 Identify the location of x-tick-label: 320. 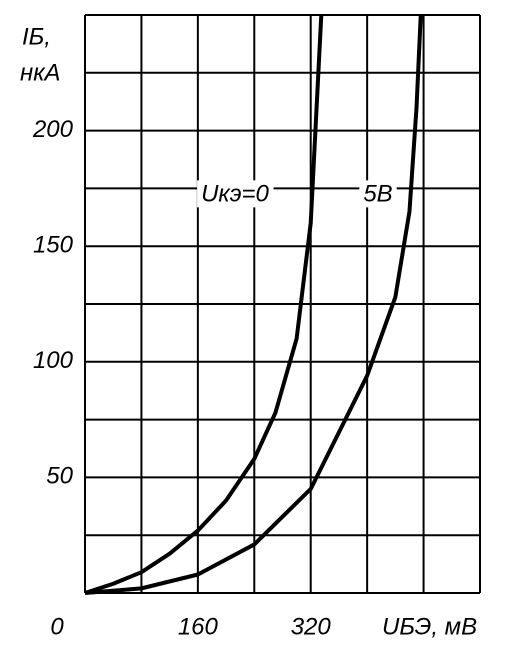
(311, 626).